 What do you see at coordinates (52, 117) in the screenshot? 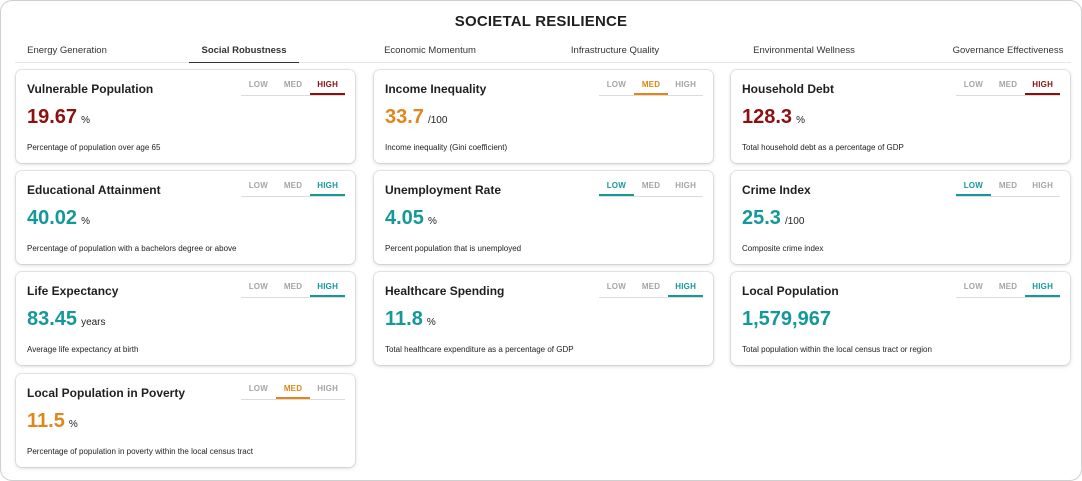
I see `metric-value: 19.67` at bounding box center [52, 117].